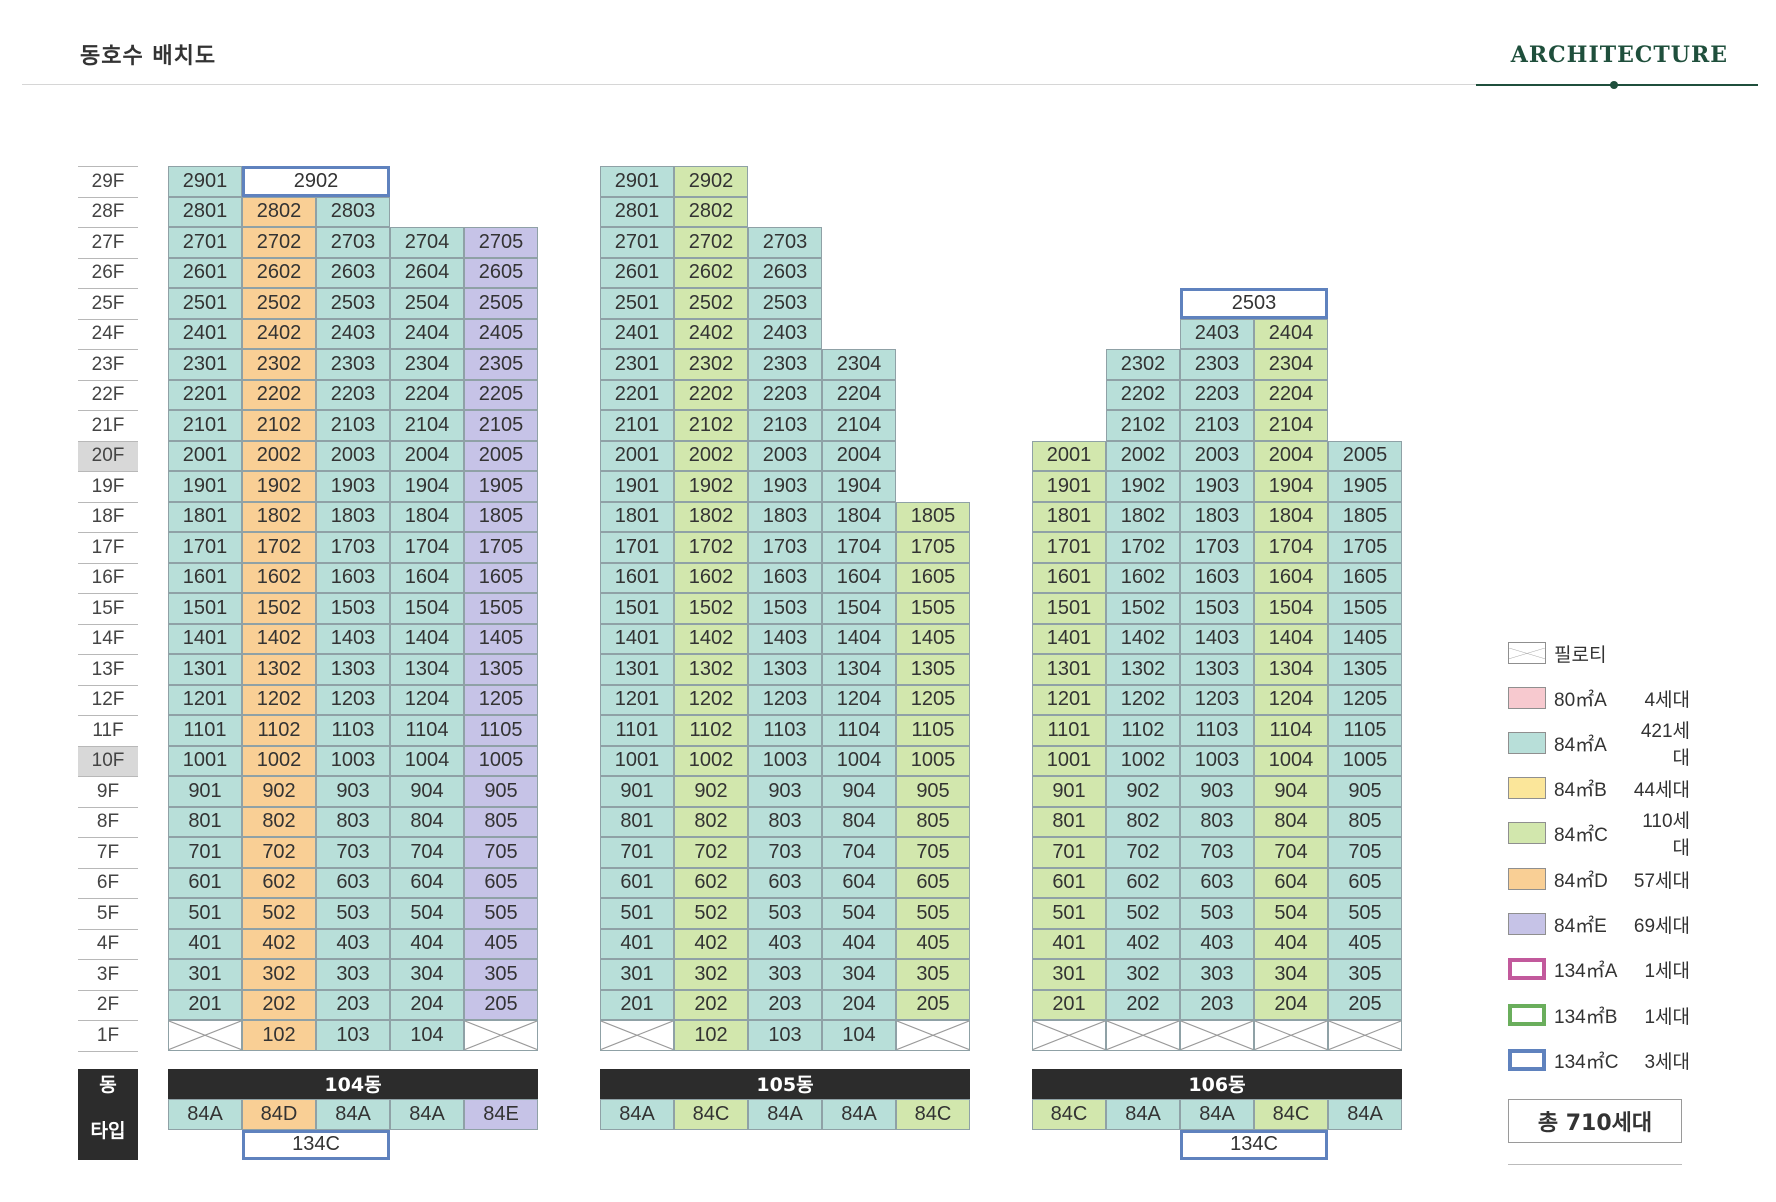  I want to click on dong-label: 동, so click(108, 1083).